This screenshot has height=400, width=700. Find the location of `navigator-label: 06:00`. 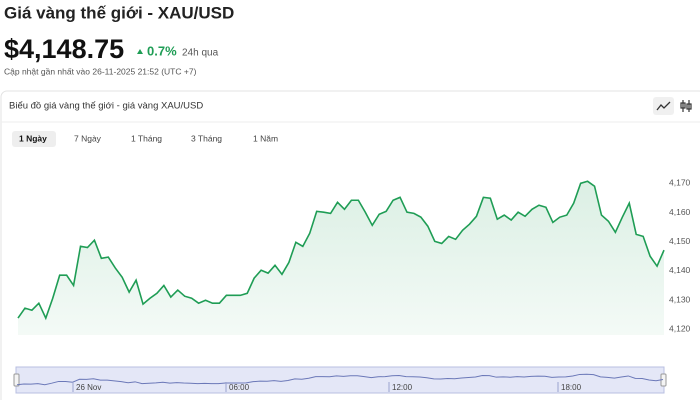

navigator-label: 06:00 is located at coordinates (239, 387).